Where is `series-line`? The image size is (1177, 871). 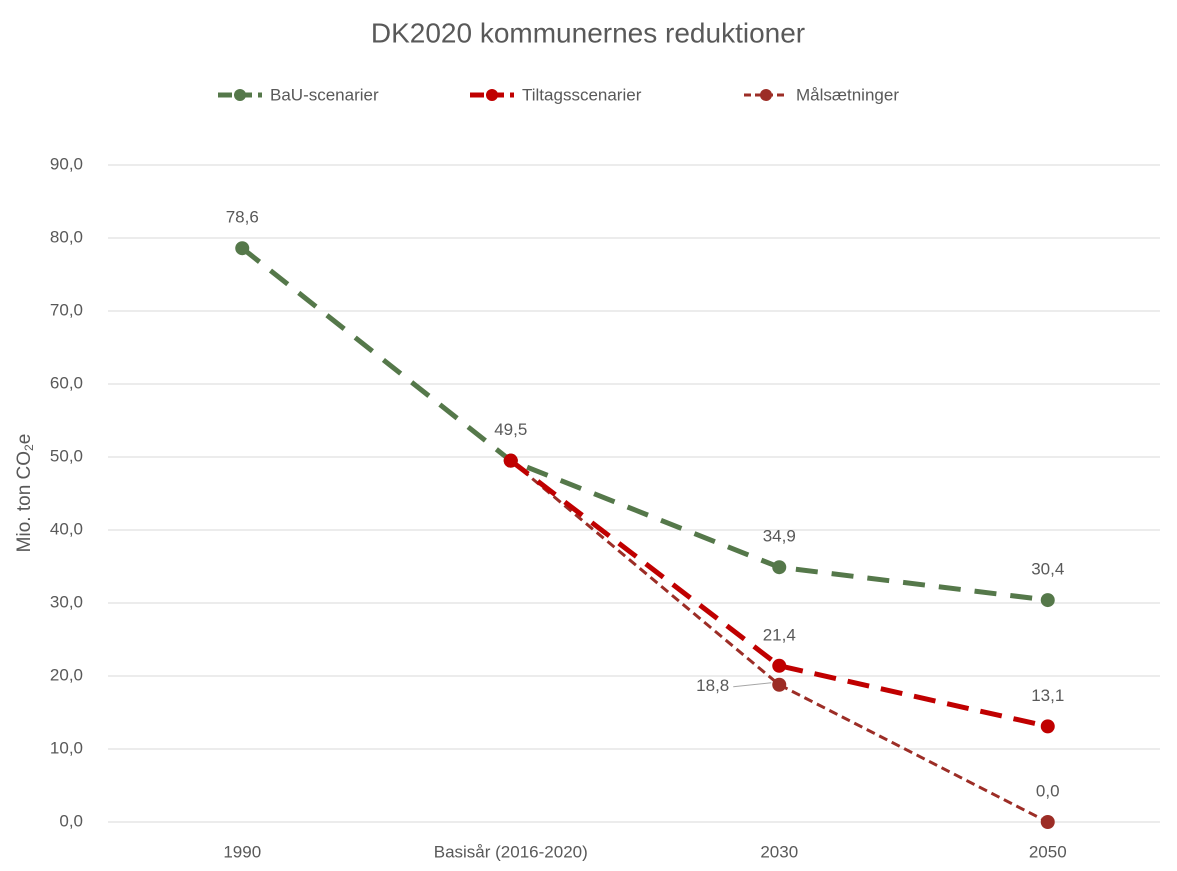 series-line is located at coordinates (779, 593).